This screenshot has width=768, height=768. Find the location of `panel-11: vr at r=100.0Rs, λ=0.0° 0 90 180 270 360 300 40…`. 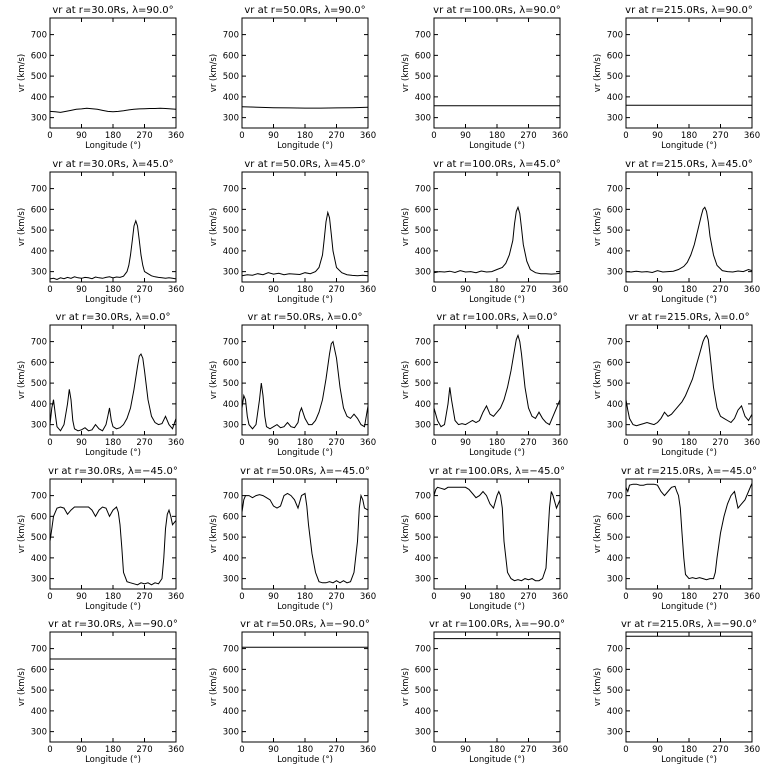

panel-11: vr at r=100.0Rs, λ=0.0° 0 90 180 270 360 300 40… is located at coordinates (484, 385).